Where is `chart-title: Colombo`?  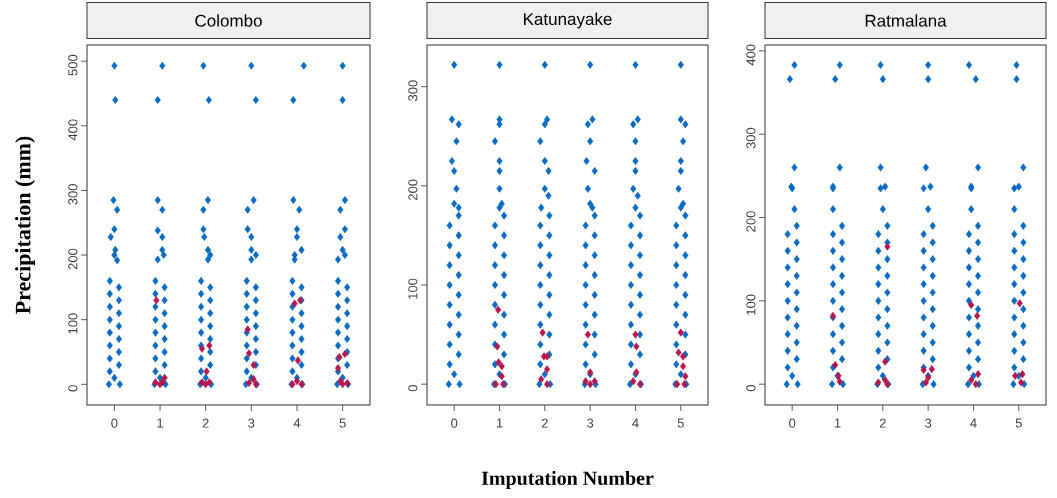
chart-title: Colombo is located at coordinates (228, 20).